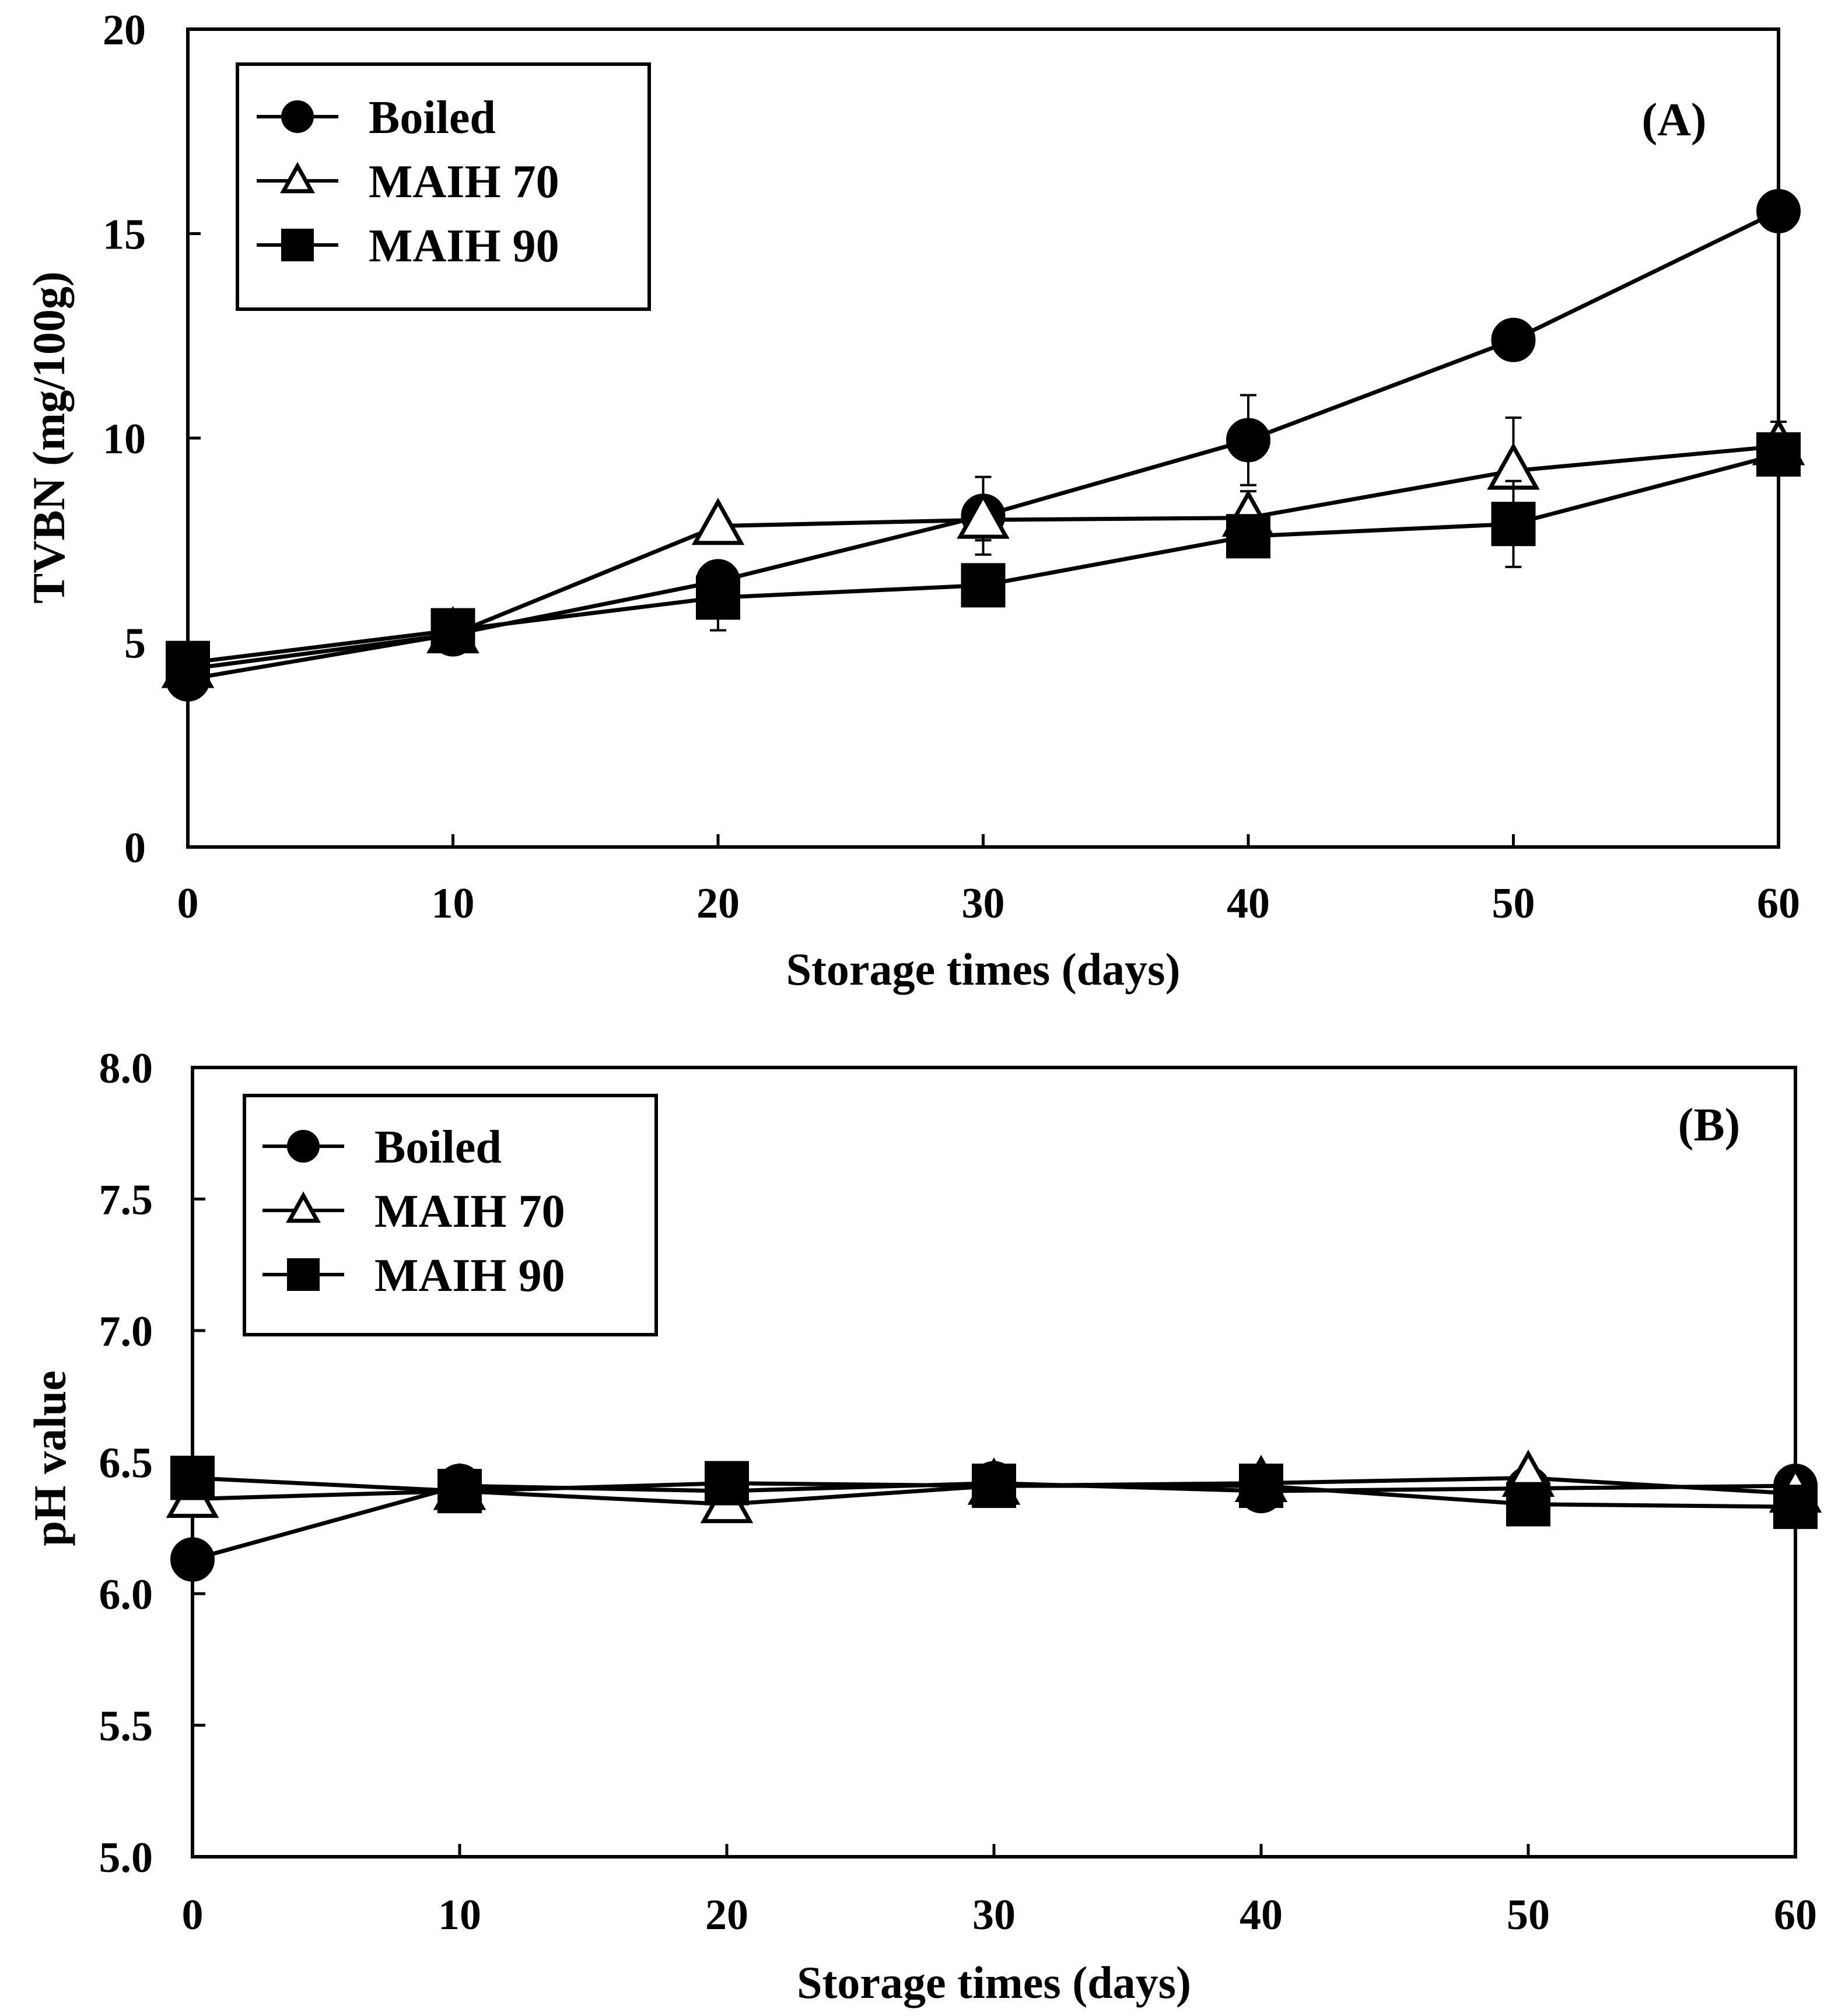  I want to click on y-tick-label: 7.0, so click(126, 1332).